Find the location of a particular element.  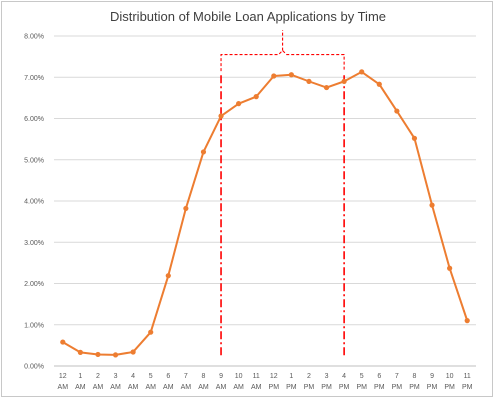

y-tick-label: 8.00% is located at coordinates (34, 37).